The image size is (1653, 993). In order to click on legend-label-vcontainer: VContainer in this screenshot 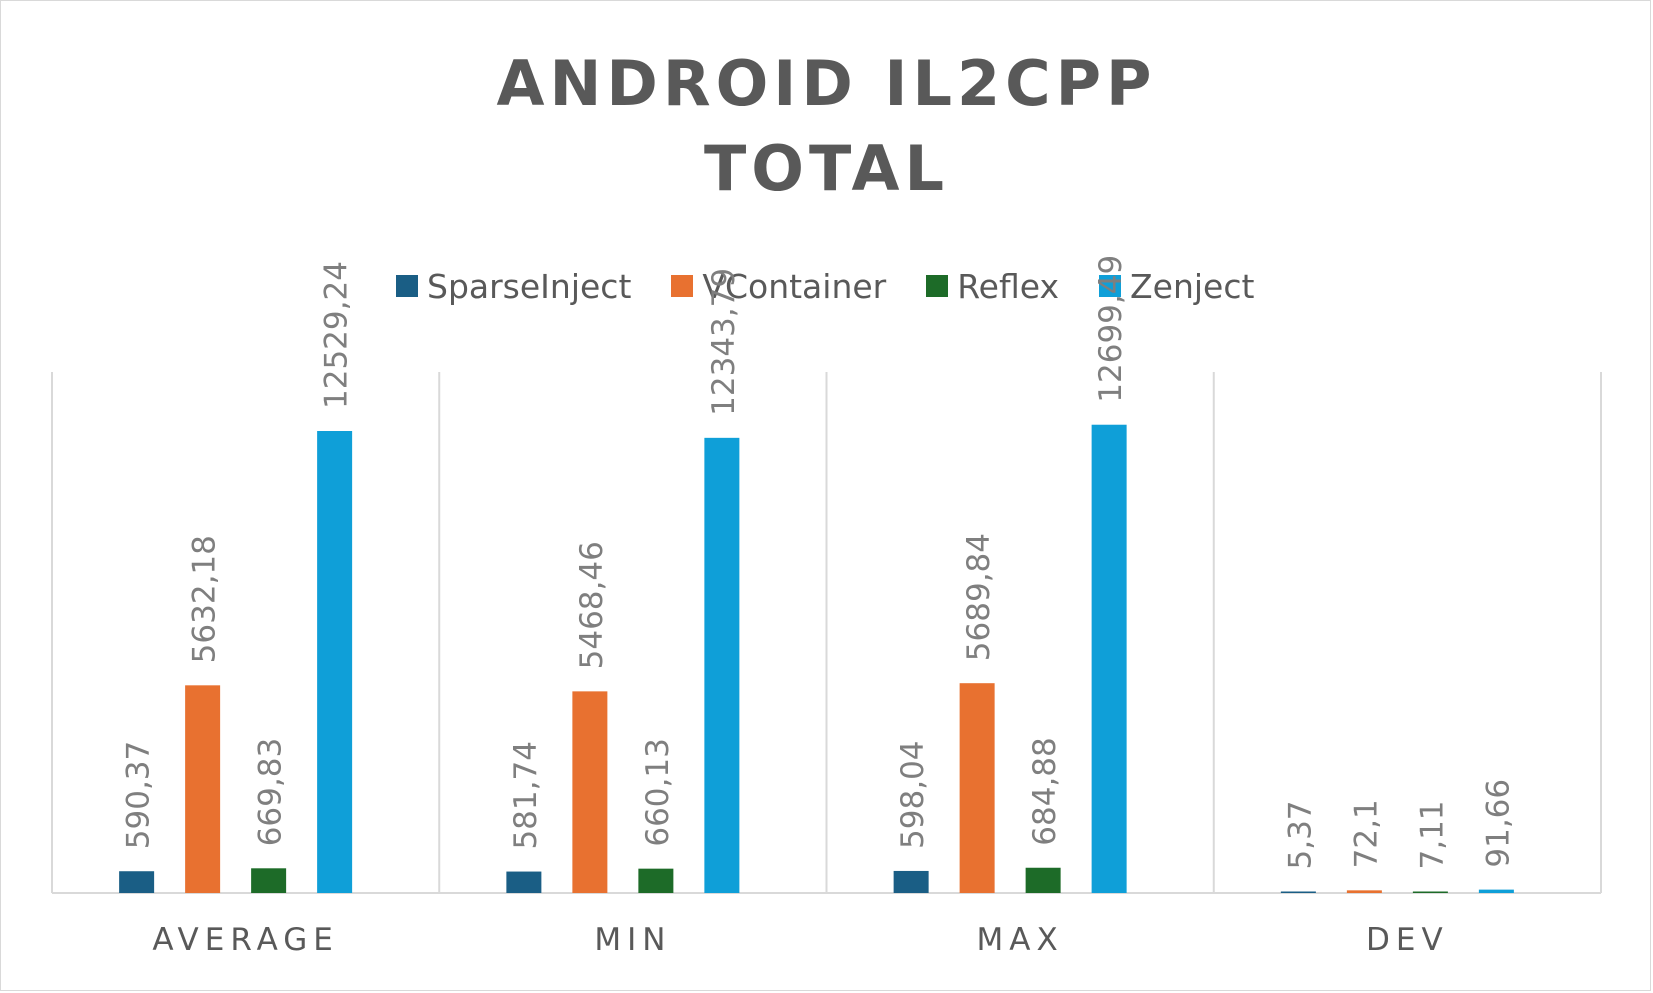, I will do `click(794, 286)`.